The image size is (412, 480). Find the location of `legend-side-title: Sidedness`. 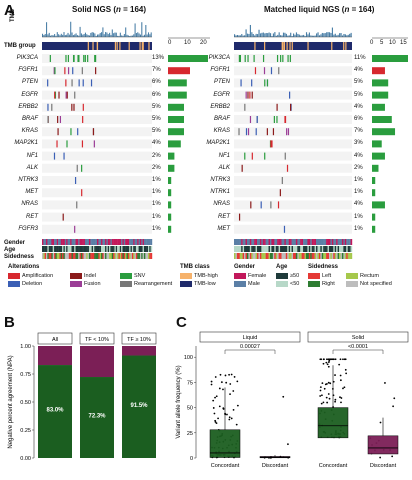

legend-side-title: Sidedness is located at coordinates (323, 267).